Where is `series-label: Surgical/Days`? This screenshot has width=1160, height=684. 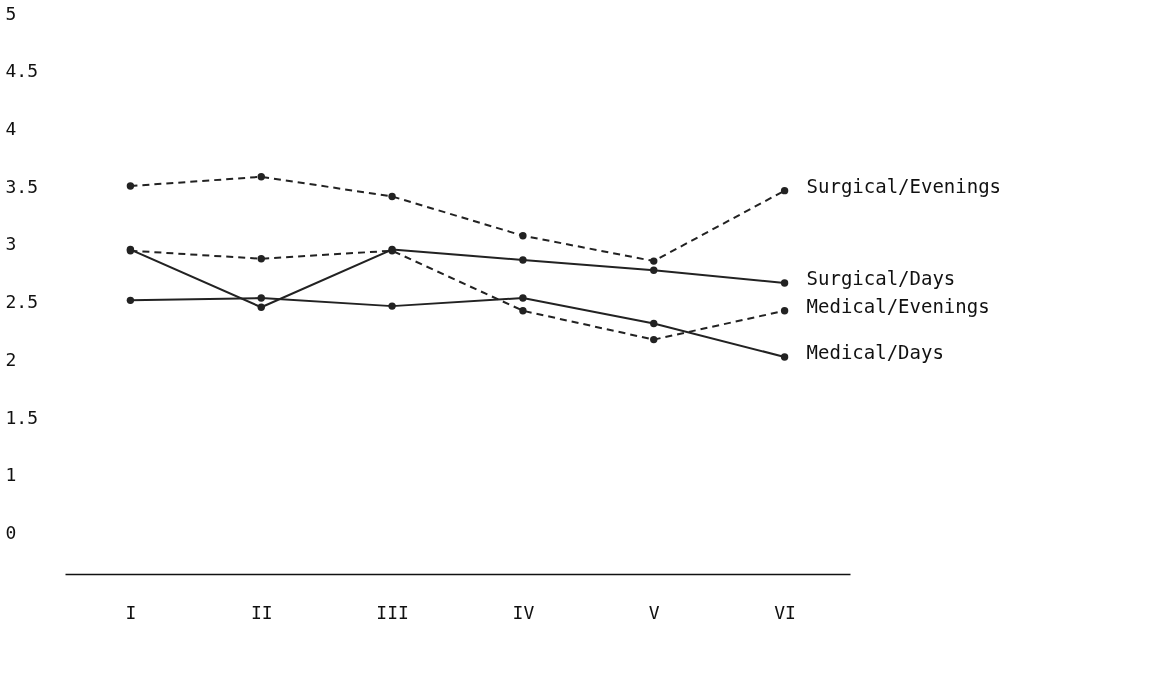 series-label: Surgical/Days is located at coordinates (881, 278).